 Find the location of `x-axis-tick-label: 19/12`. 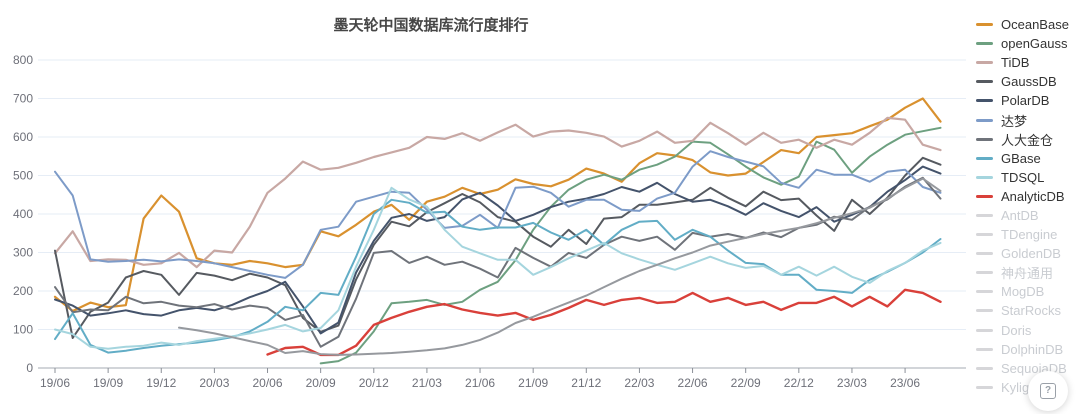

x-axis-tick-label: 19/12 is located at coordinates (161, 383).